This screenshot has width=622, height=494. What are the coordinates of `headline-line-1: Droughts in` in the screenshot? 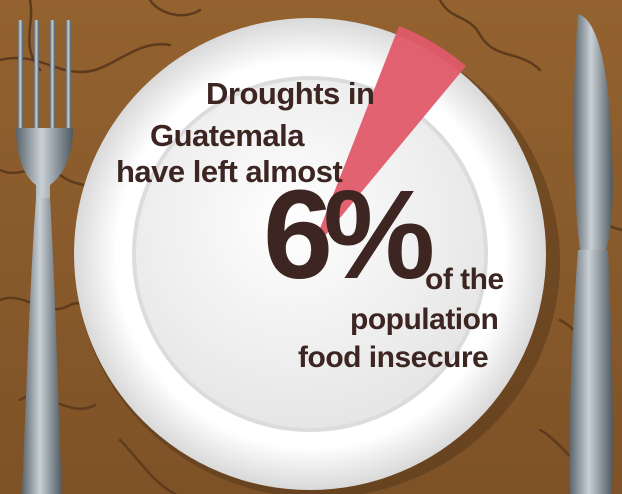 It's located at (290, 93).